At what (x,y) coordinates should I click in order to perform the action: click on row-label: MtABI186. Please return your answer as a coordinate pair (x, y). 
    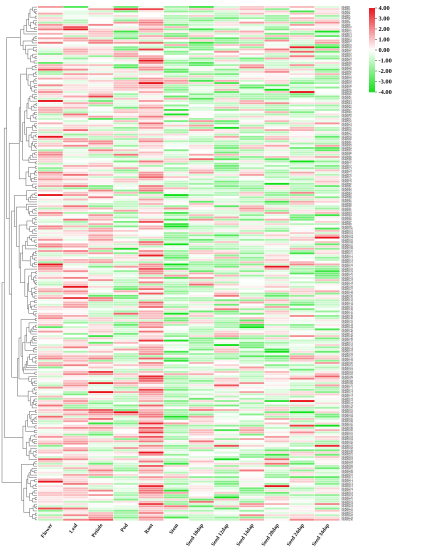
    Looking at the image, I should click on (348, 421).